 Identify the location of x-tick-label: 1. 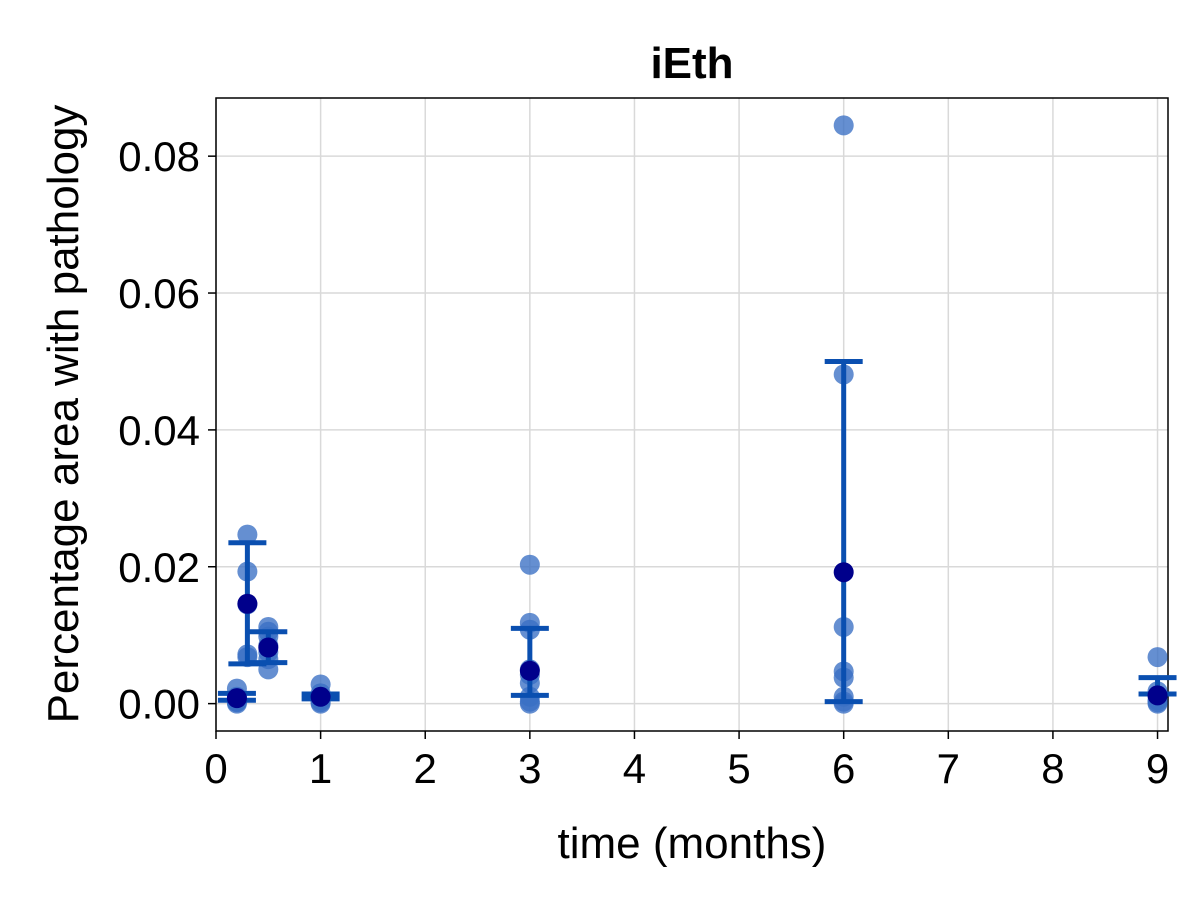
(320, 768).